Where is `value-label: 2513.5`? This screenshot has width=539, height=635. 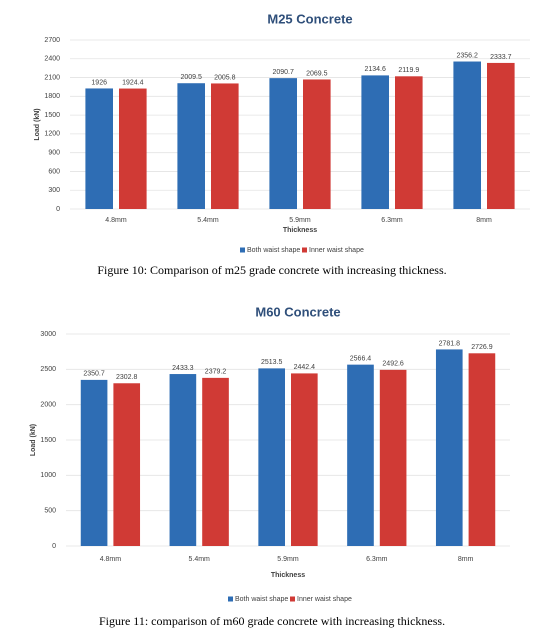
value-label: 2513.5 is located at coordinates (272, 362).